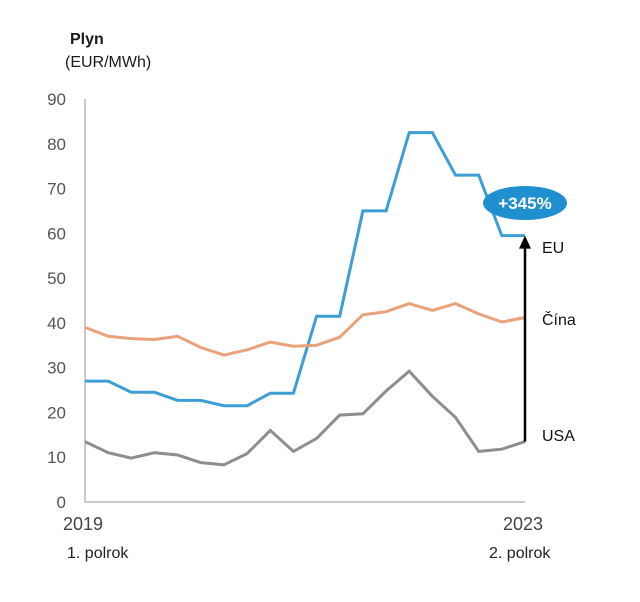 This screenshot has width=640, height=602. What do you see at coordinates (56, 368) in the screenshot?
I see `y-tick-label: 30` at bounding box center [56, 368].